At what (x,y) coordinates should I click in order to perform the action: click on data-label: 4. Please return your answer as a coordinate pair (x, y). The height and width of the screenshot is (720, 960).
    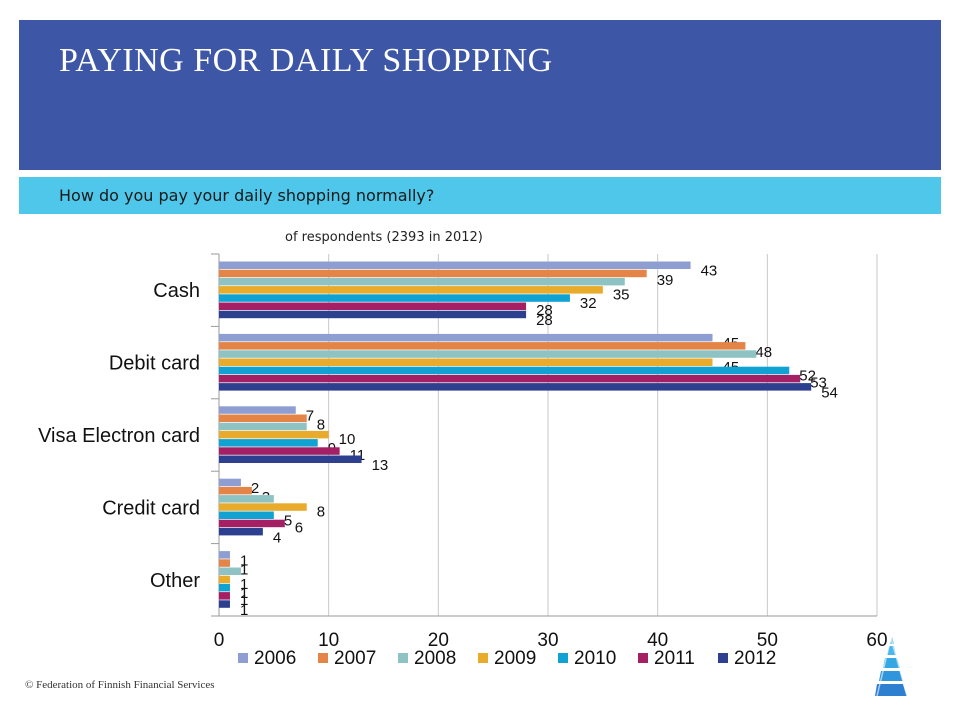
    Looking at the image, I should click on (277, 537).